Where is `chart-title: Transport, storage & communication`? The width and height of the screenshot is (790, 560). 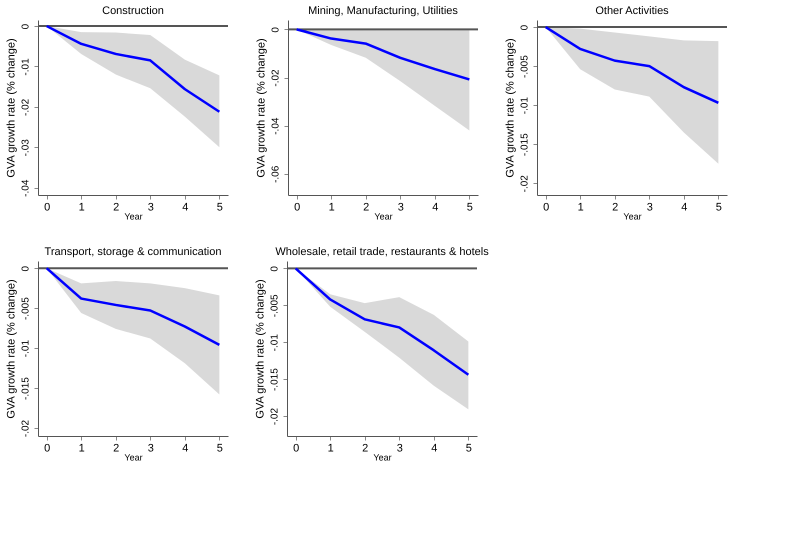
chart-title: Transport, storage & communication is located at coordinates (133, 252).